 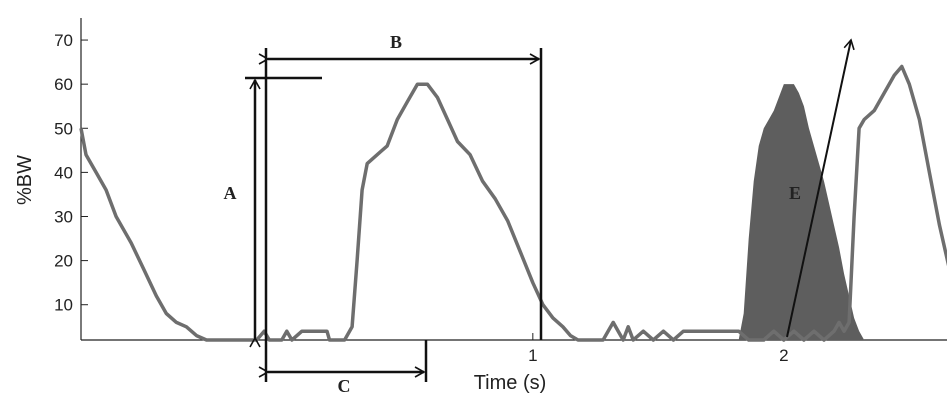 What do you see at coordinates (63, 84) in the screenshot?
I see `y-tick-label: 60` at bounding box center [63, 84].